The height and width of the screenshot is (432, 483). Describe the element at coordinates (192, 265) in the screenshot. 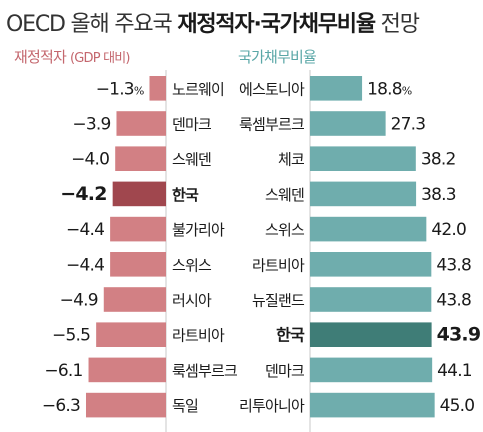

I see `deficit-country-label: 스위스` at that location.